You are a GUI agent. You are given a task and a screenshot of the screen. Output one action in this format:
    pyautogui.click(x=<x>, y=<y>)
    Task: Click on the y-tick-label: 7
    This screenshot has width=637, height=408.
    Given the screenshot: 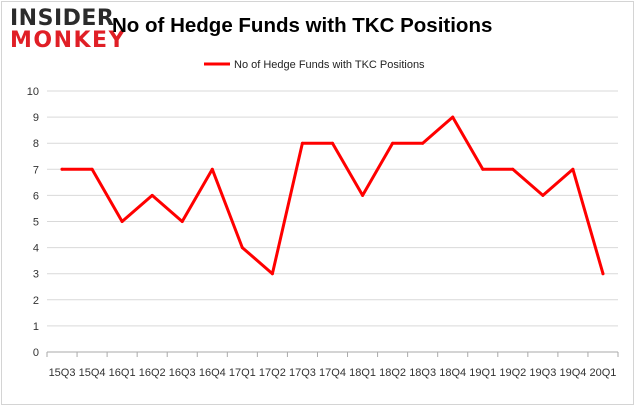 What is the action you would take?
    pyautogui.click(x=36, y=170)
    